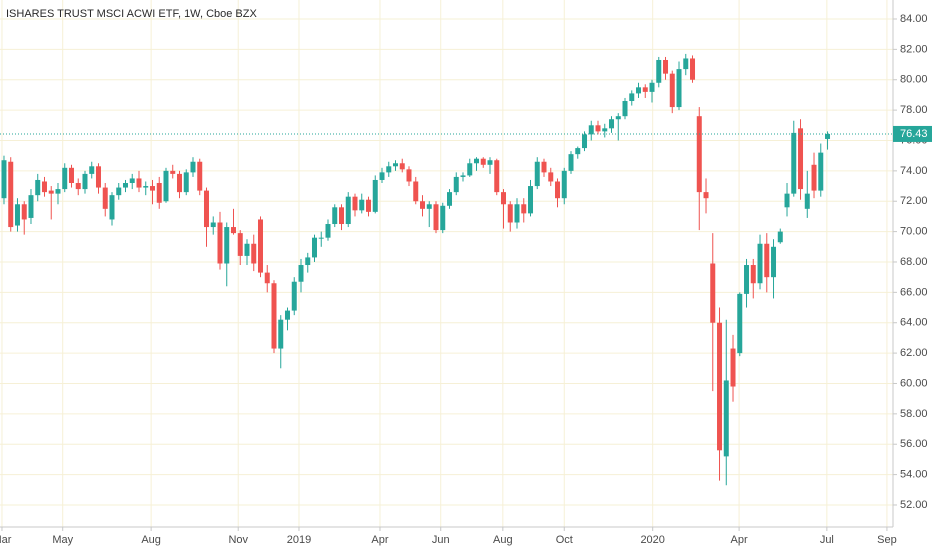 This screenshot has height=550, width=932. I want to click on last-price-box, so click(912, 133).